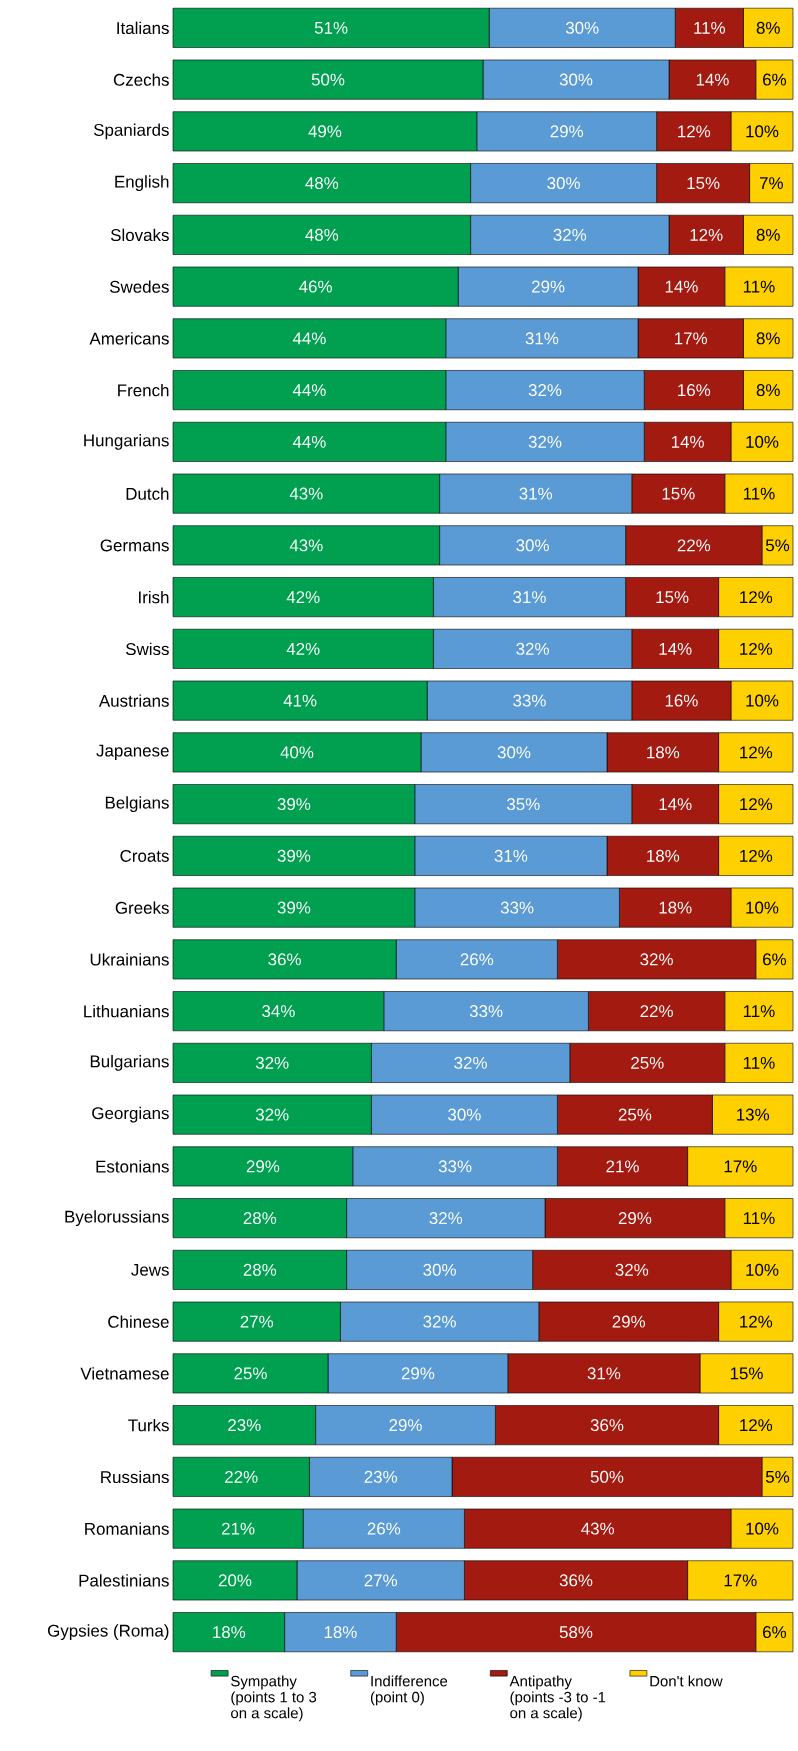 The width and height of the screenshot is (798, 1751). Describe the element at coordinates (325, 131) in the screenshot. I see `data-label: 49%` at that location.